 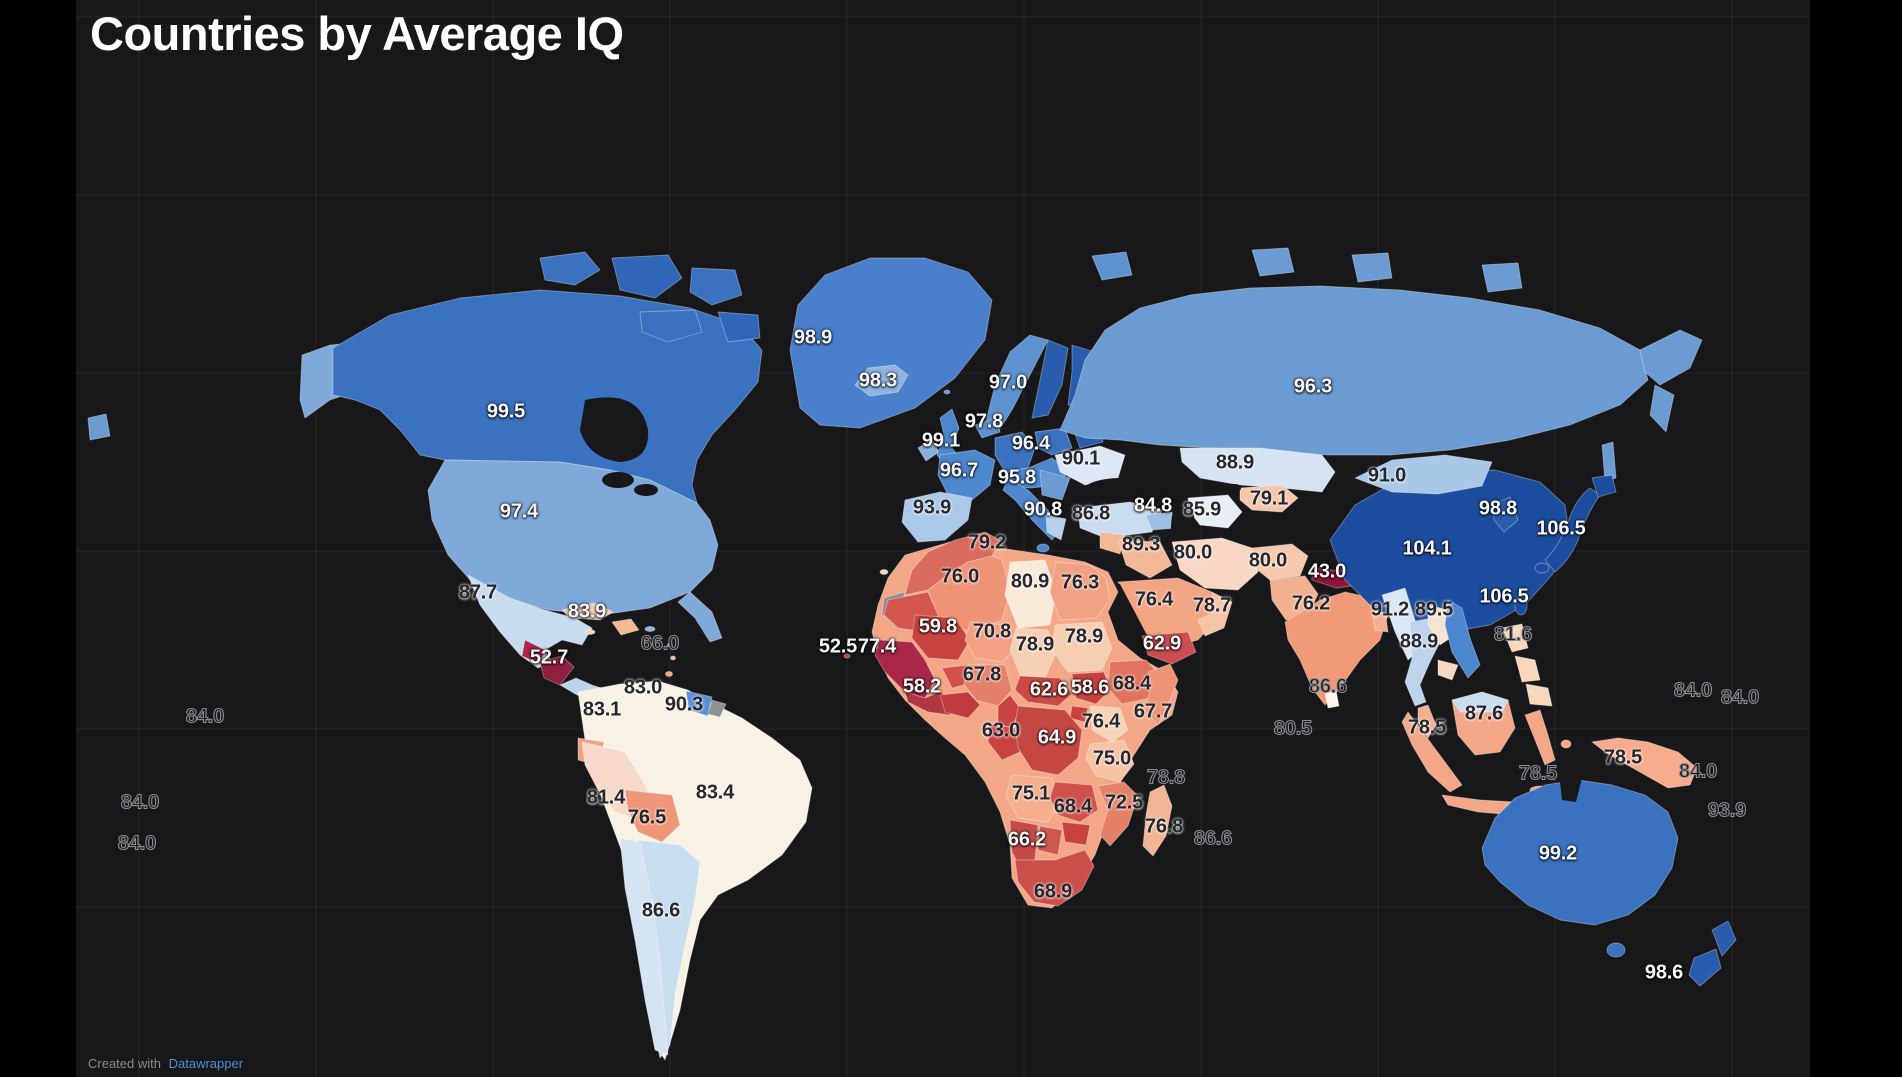 What do you see at coordinates (533, 652) in the screenshot?
I see `country-guatemala` at bounding box center [533, 652].